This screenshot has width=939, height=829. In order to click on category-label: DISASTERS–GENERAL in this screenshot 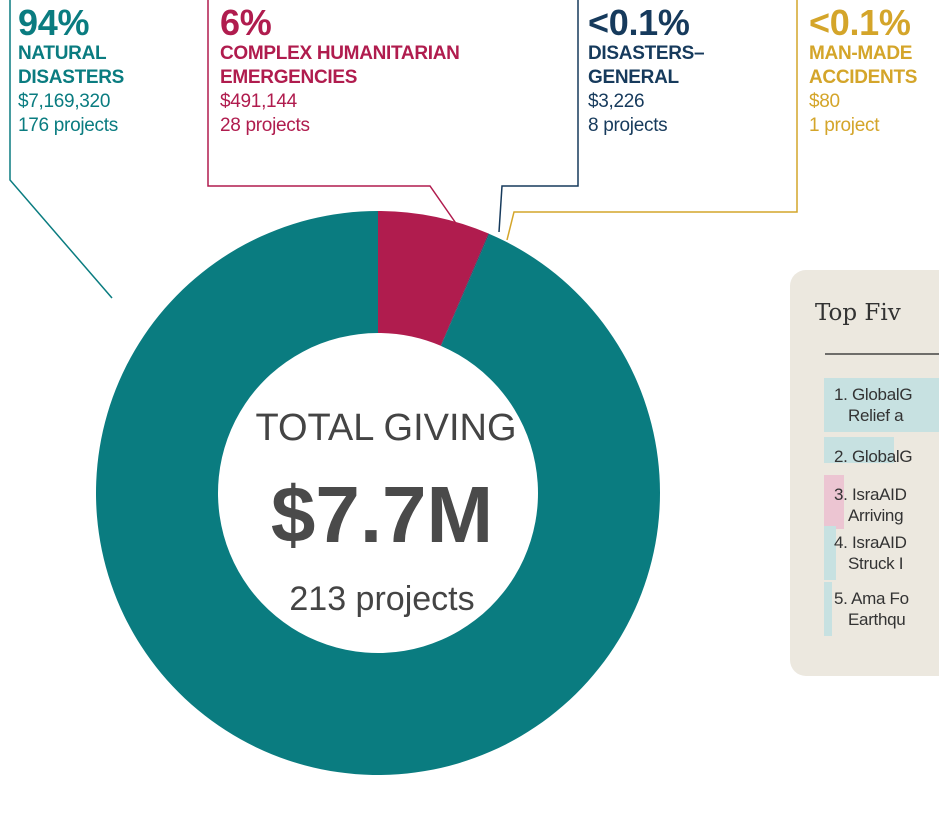, I will do `click(646, 65)`.